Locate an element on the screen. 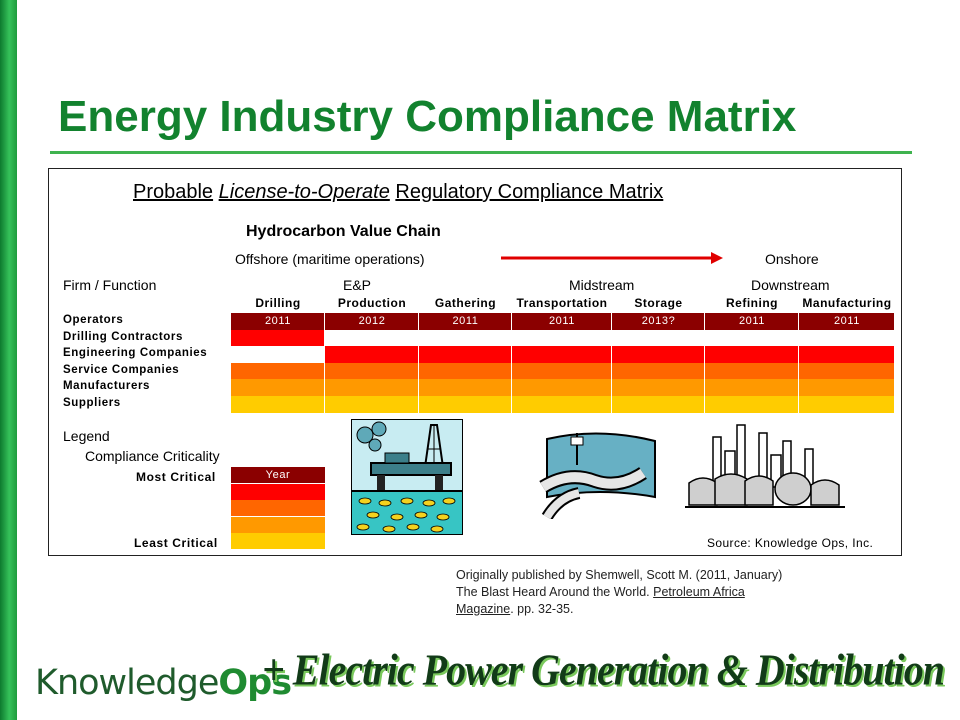 The width and height of the screenshot is (960, 720). column-header-gathering: Gathering is located at coordinates (465, 303).